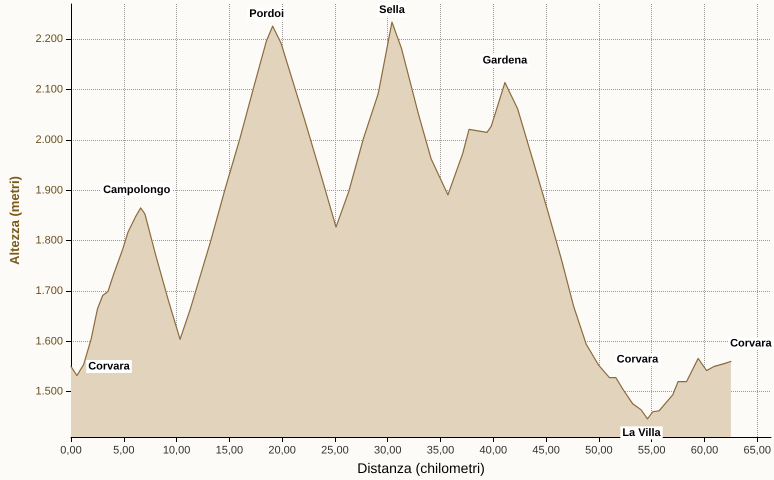  What do you see at coordinates (421, 468) in the screenshot?
I see `x-axis-title: Distanza (chilometri)` at bounding box center [421, 468].